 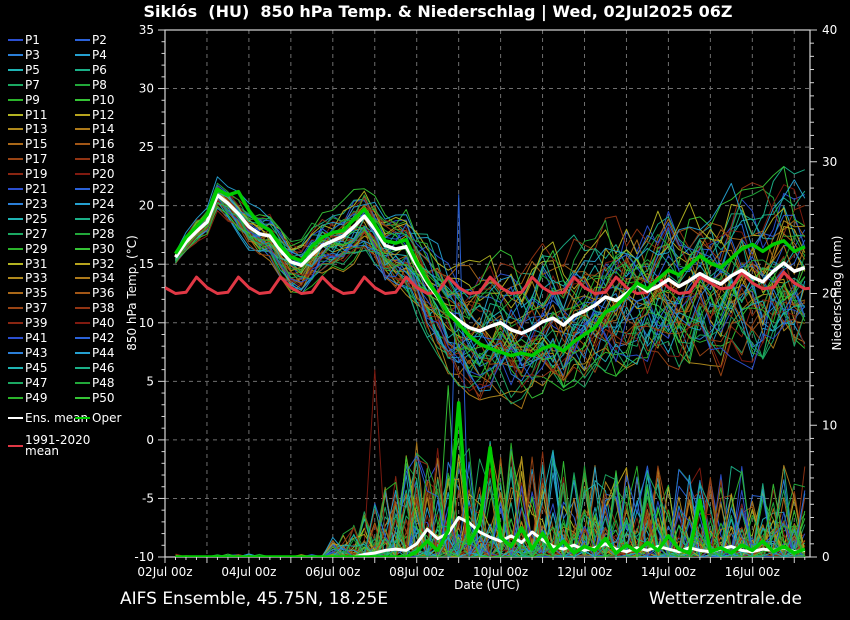 I want to click on legend-item-p47-label: P47, so click(x=36, y=382).